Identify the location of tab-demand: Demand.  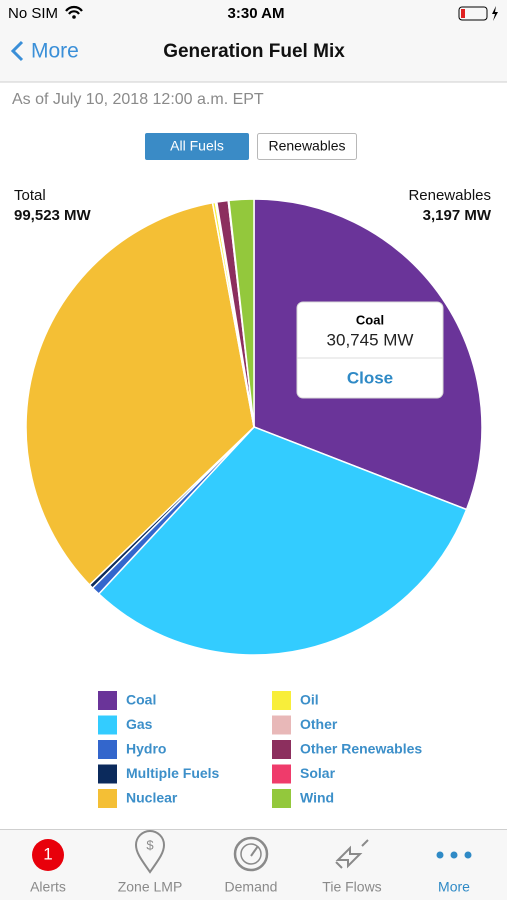
(251, 887).